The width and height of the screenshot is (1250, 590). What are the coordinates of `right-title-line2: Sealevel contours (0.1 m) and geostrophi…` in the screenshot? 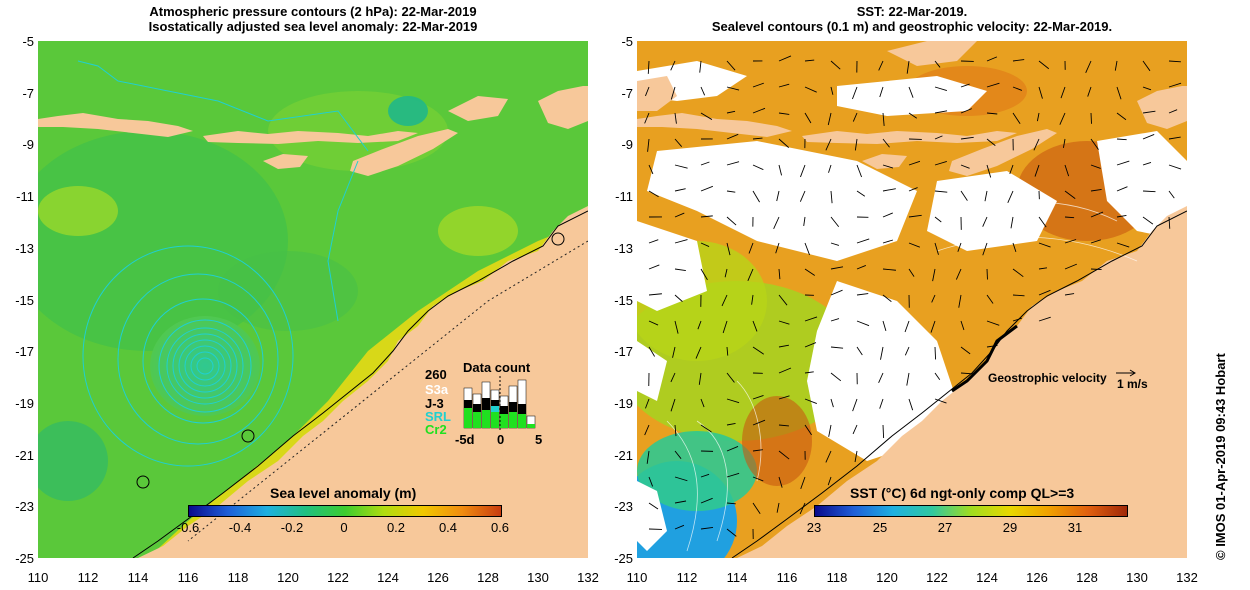 It's located at (912, 26).